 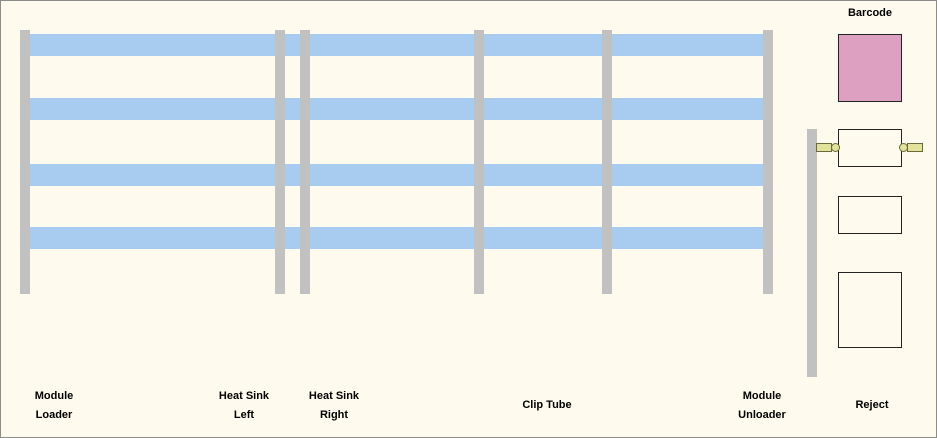 What do you see at coordinates (915, 147) in the screenshot?
I see `right-clamp` at bounding box center [915, 147].